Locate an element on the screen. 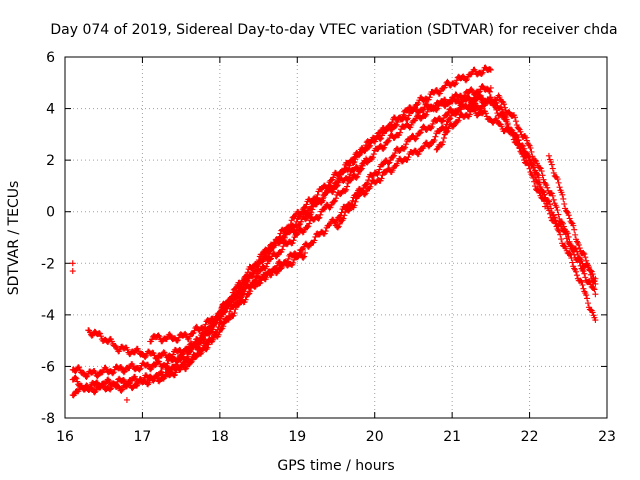 The image size is (640, 480). y-tick-label: 6 is located at coordinates (50, 58).